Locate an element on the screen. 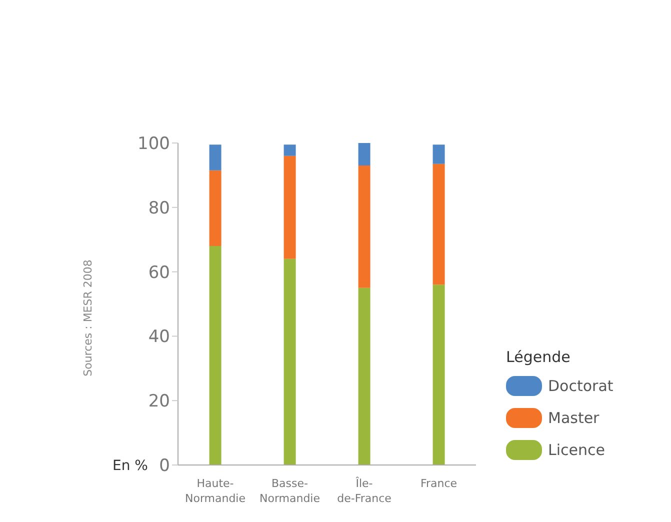  y-tick-label: 100 is located at coordinates (154, 144).